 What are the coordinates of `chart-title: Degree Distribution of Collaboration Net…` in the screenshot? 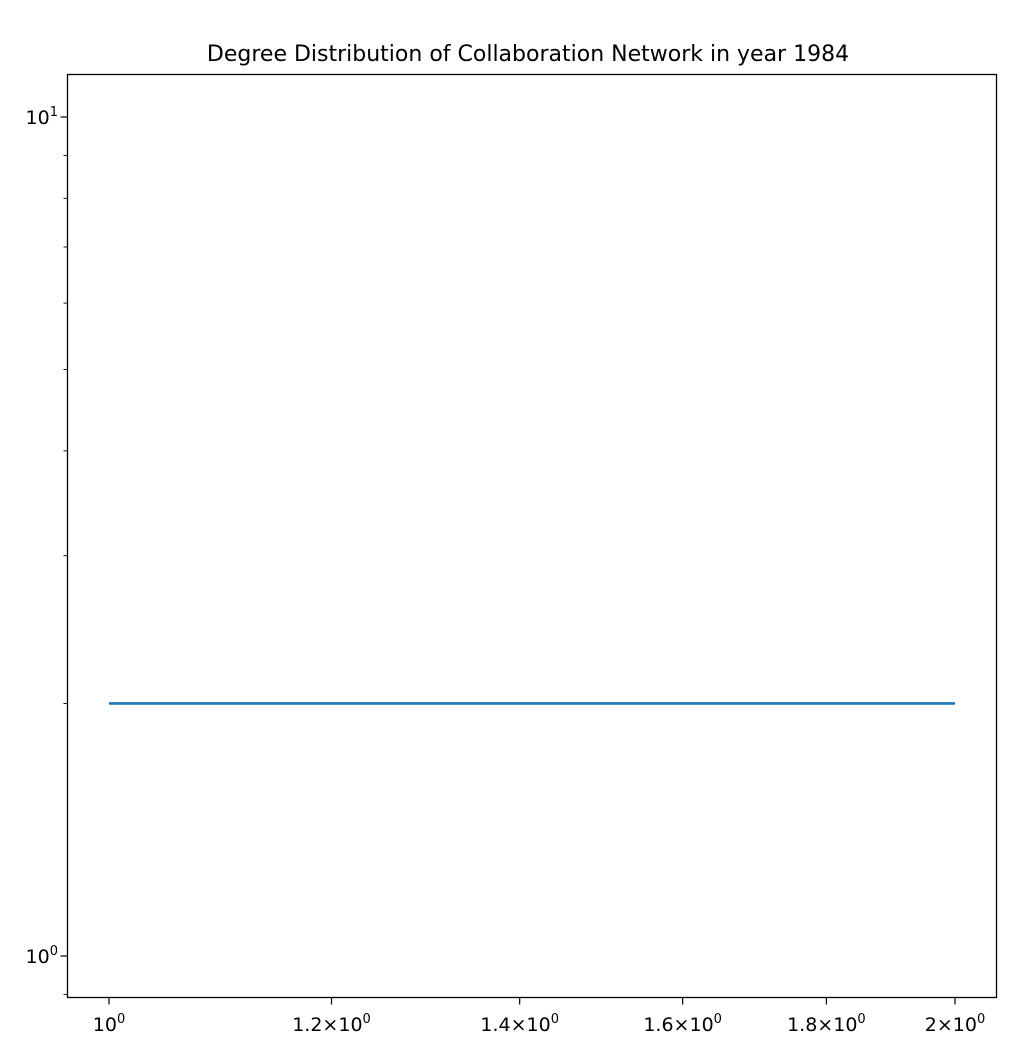 It's located at (528, 54).